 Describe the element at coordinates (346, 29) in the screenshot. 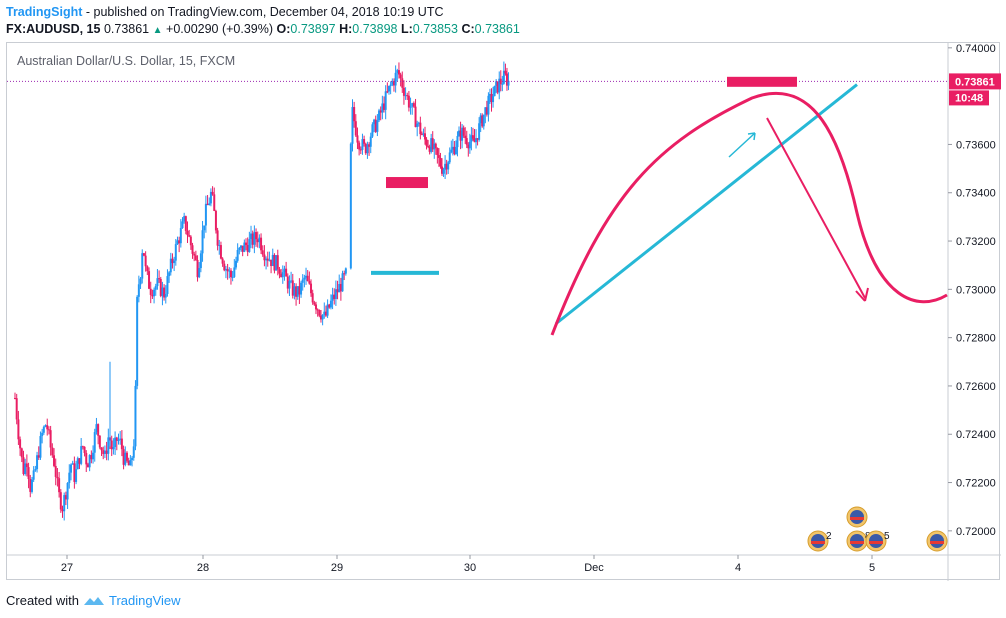

I see `high-label: H:` at that location.